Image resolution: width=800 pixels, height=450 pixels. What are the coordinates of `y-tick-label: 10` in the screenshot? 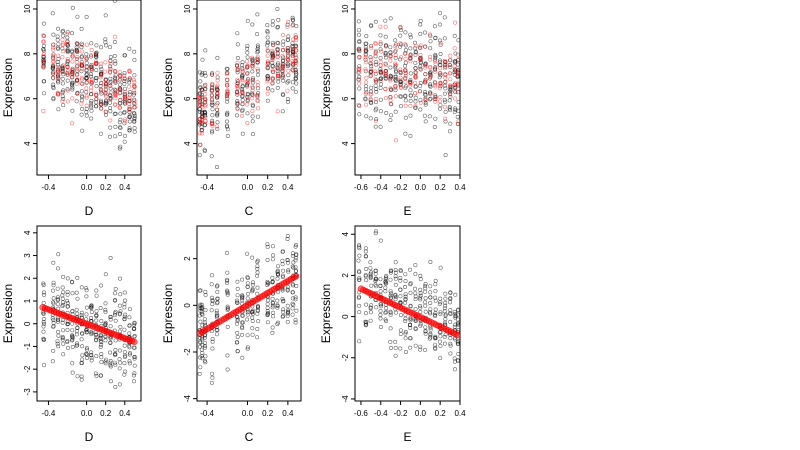 It's located at (187, 8).